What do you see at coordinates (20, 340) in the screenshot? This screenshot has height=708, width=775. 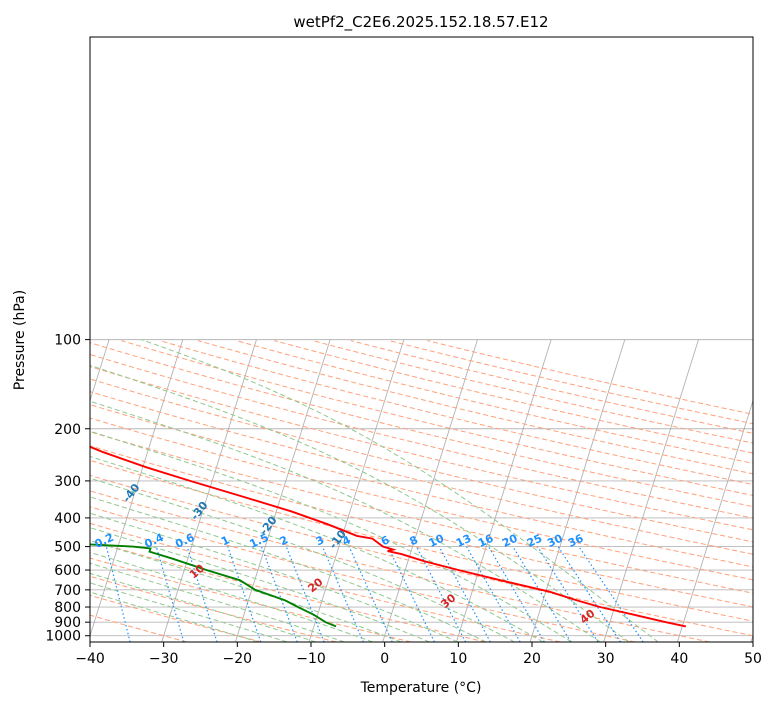 I see `y-axis-label: Pressure (hPa)` at bounding box center [20, 340].